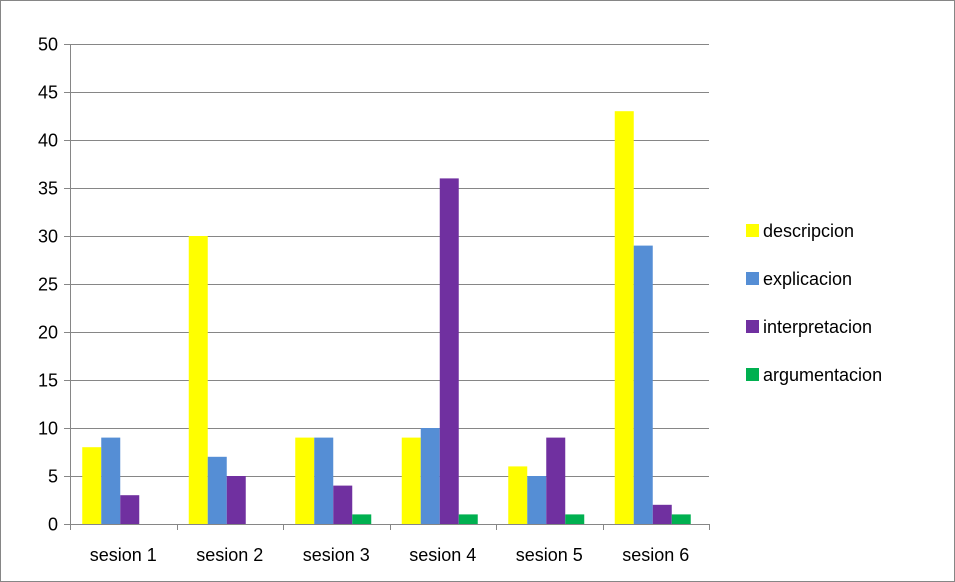 The width and height of the screenshot is (955, 582). Describe the element at coordinates (442, 555) in the screenshot. I see `x-tick-label: sesion 4` at that location.